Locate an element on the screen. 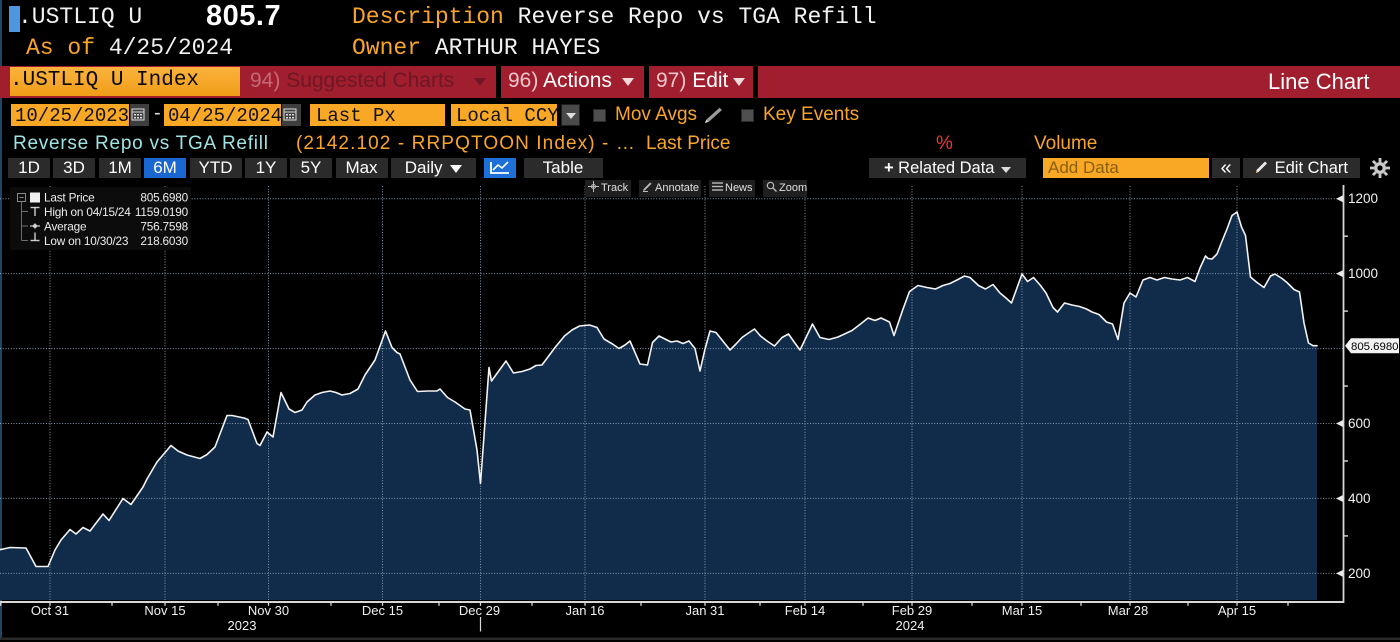 The width and height of the screenshot is (1400, 642). svg-text: 400 is located at coordinates (1359, 498).